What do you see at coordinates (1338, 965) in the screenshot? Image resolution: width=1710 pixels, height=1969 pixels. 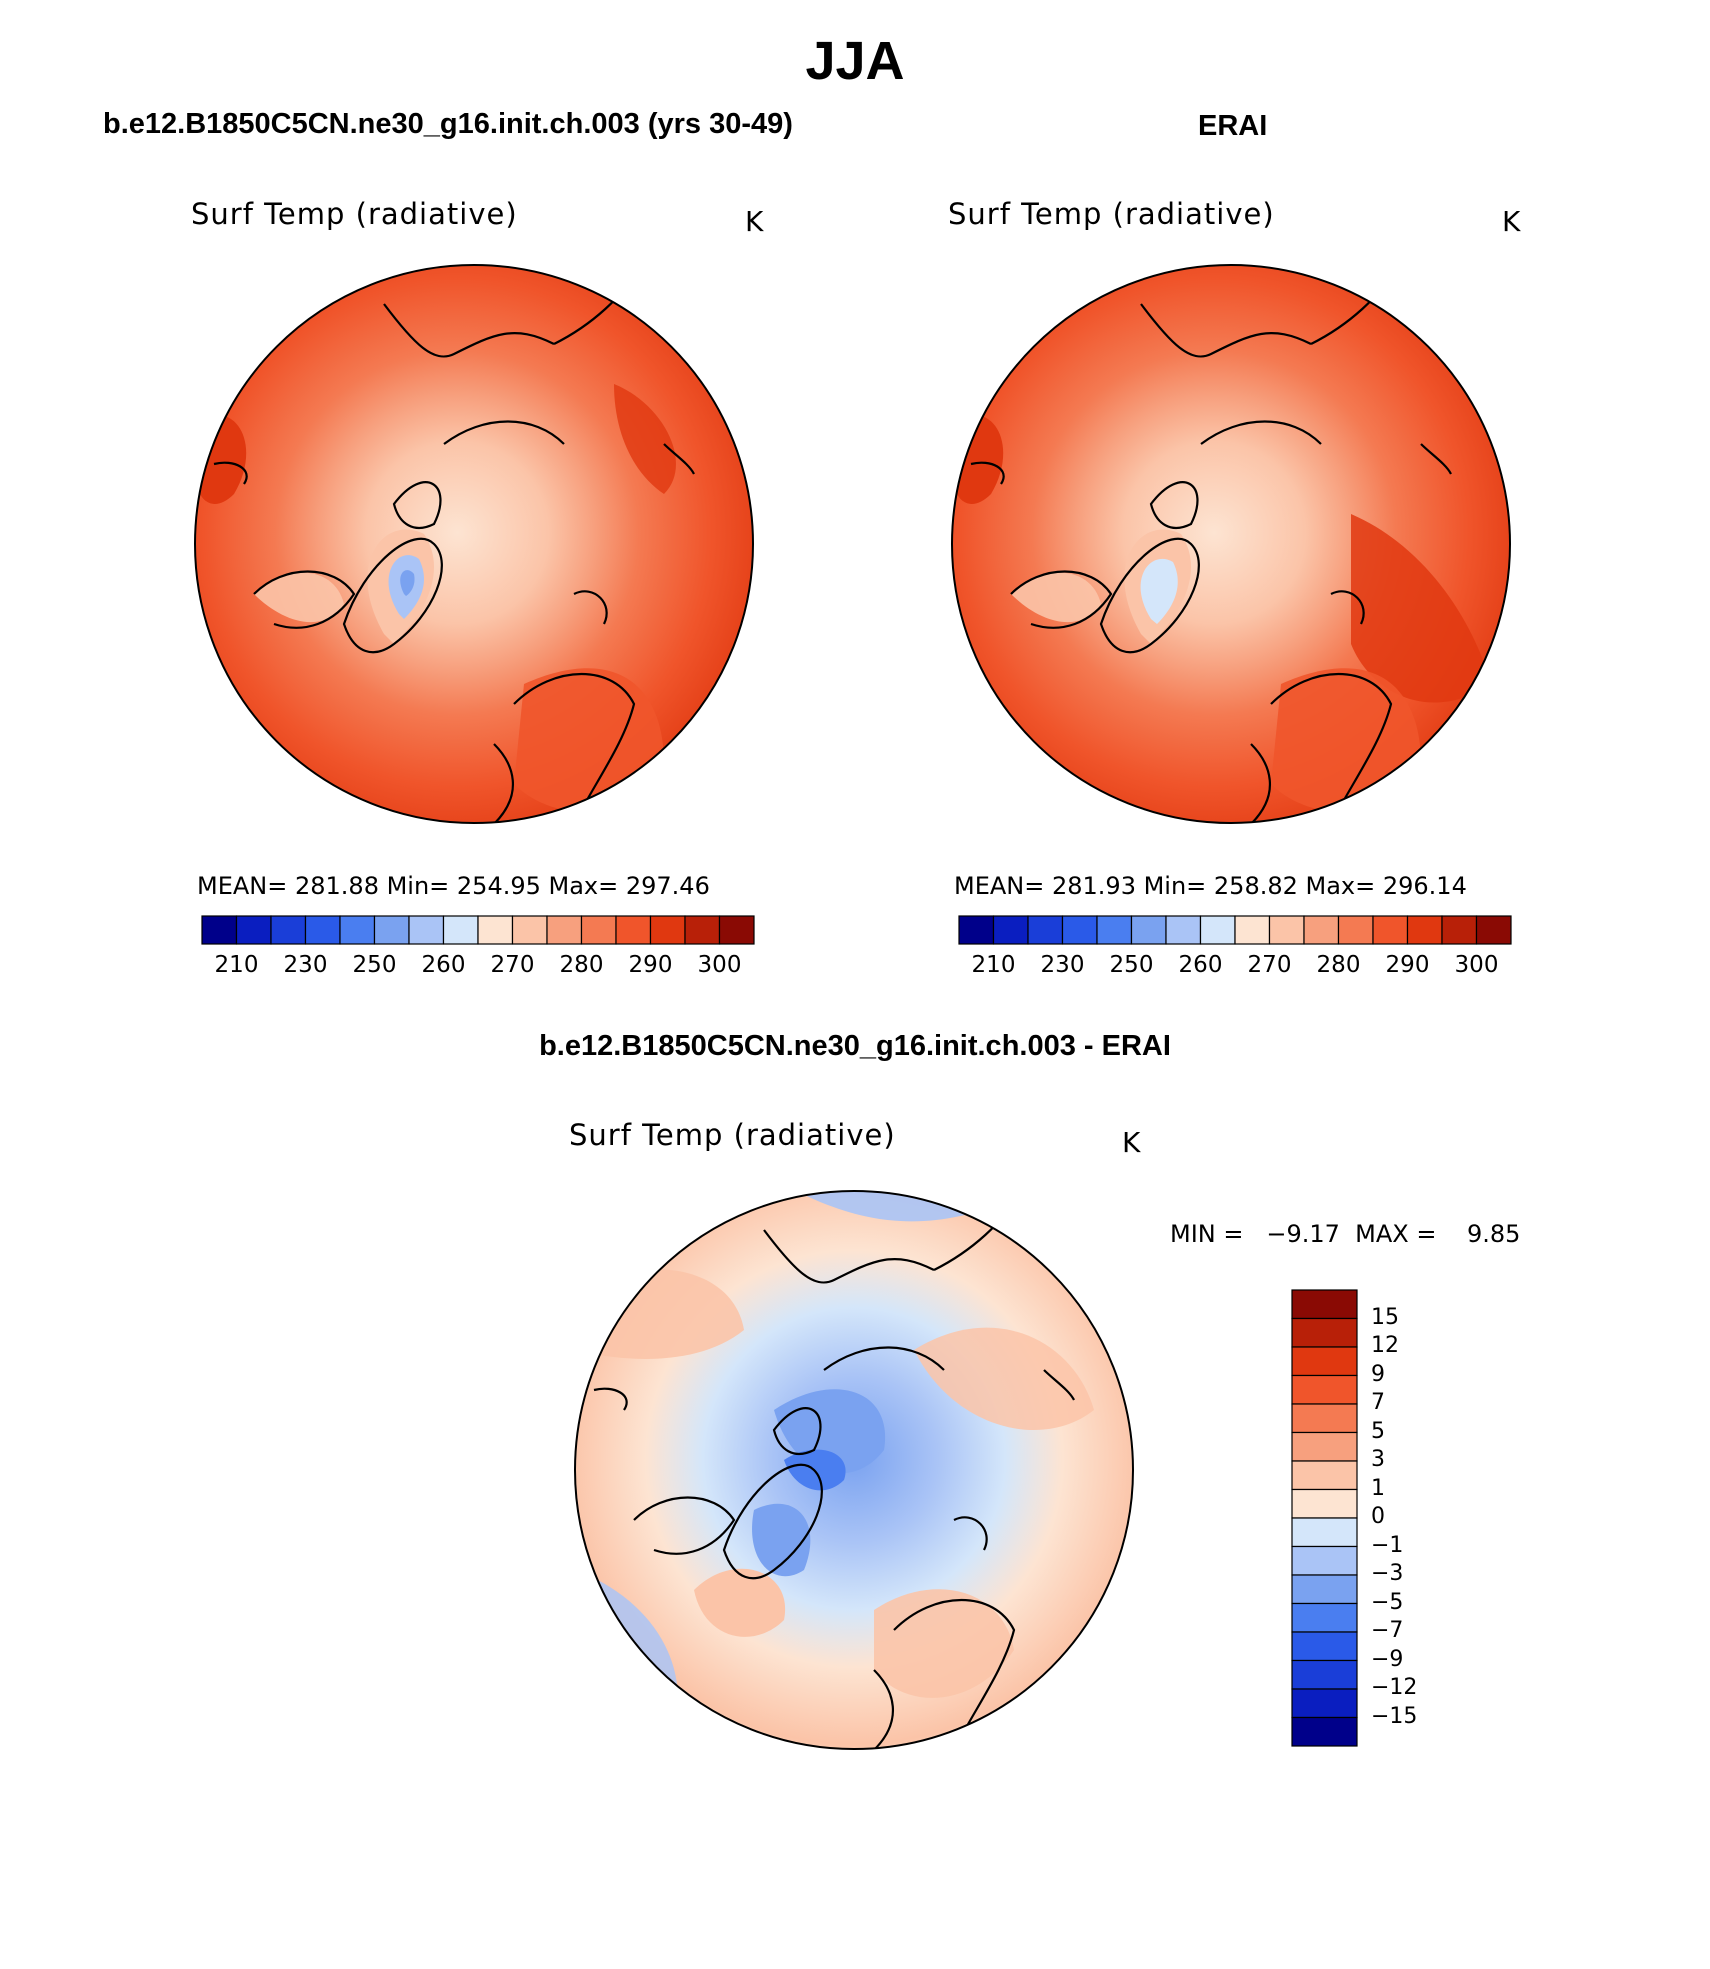 I see `colorbar-erai-tick-label: 280` at bounding box center [1338, 965].